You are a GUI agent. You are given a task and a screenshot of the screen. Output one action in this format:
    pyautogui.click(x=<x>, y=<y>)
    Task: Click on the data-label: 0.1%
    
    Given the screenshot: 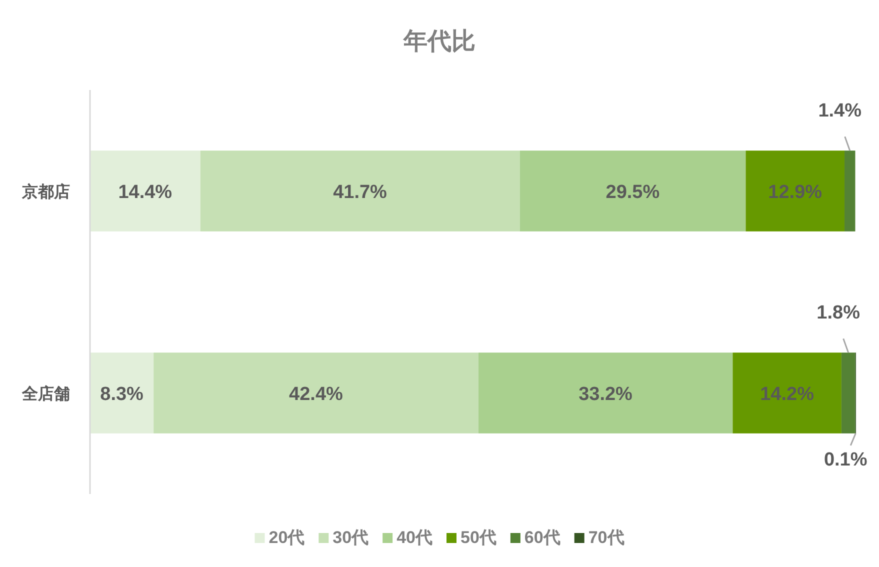 What is the action you would take?
    pyautogui.click(x=846, y=459)
    